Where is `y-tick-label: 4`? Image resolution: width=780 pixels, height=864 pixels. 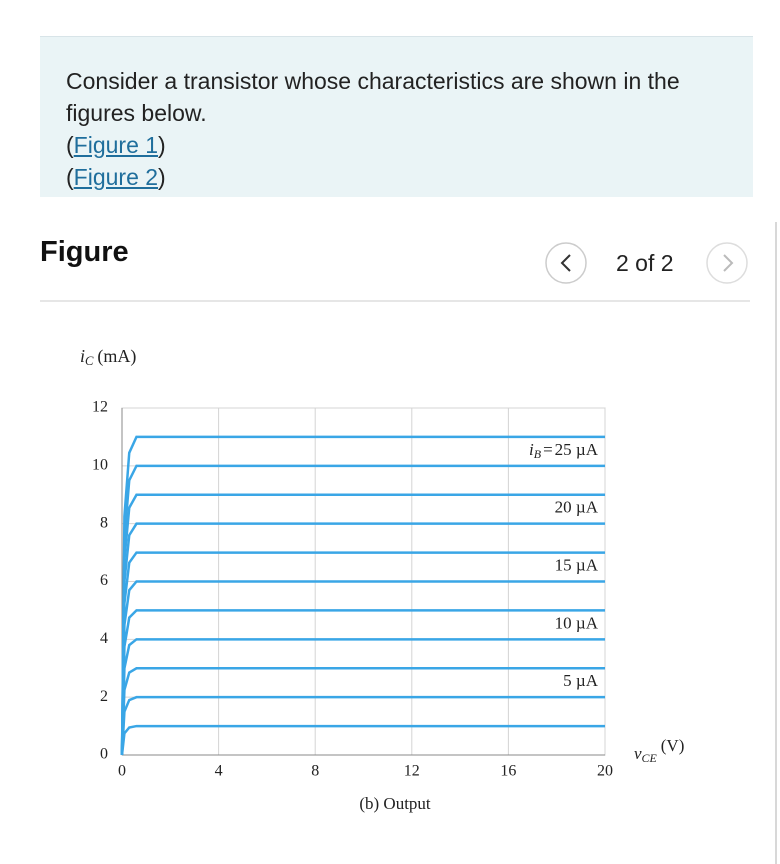 y-tick-label: 4 is located at coordinates (104, 638).